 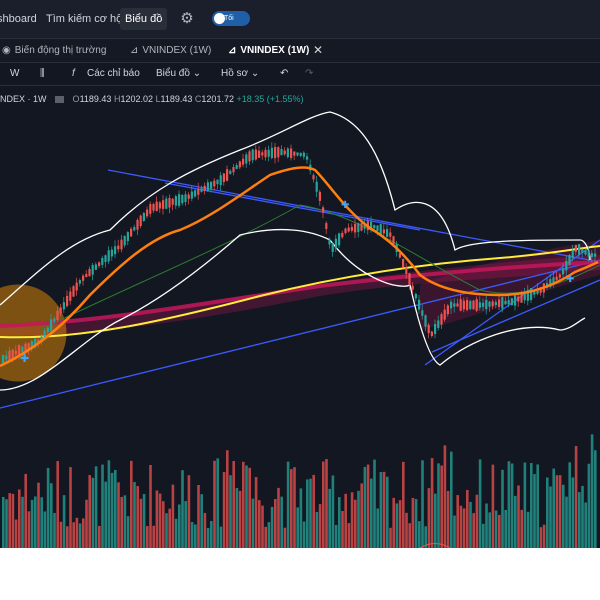 What do you see at coordinates (292, 206) in the screenshot?
I see `trendline-flat` at bounding box center [292, 206].